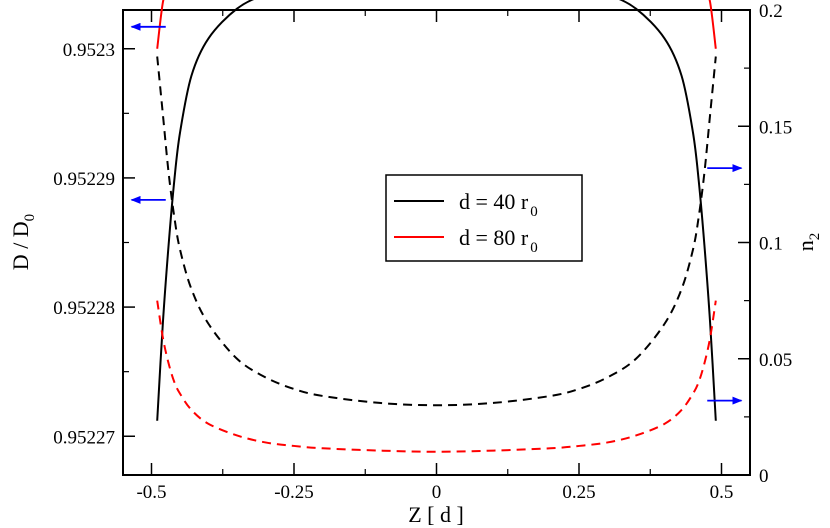 Image resolution: width=830 pixels, height=528 pixels. What do you see at coordinates (534, 248) in the screenshot?
I see `legend-label-d80-sub: 0` at bounding box center [534, 248].